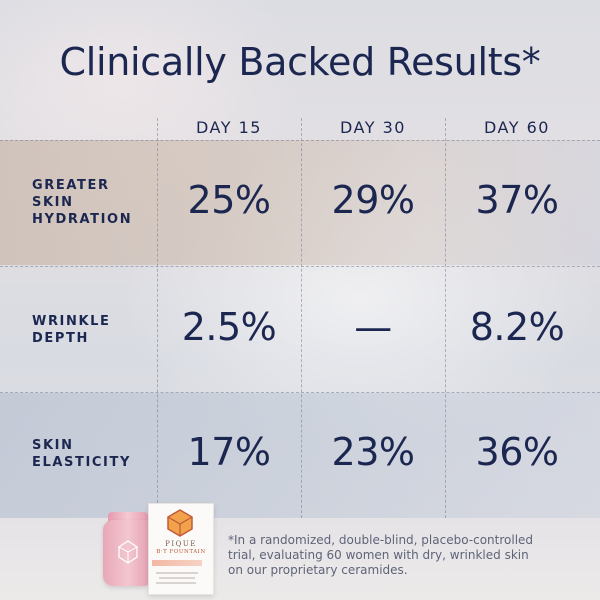 This screenshot has height=600, width=600. What do you see at coordinates (60, 338) in the screenshot?
I see `row-label-line: DEPTH` at bounding box center [60, 338].